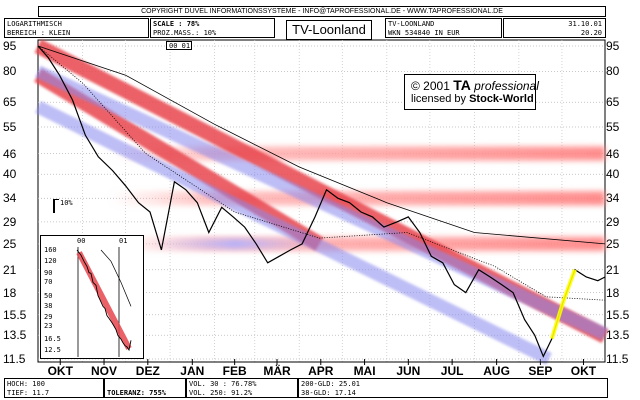  I want to click on y-tick-right: 21, so click(613, 269).